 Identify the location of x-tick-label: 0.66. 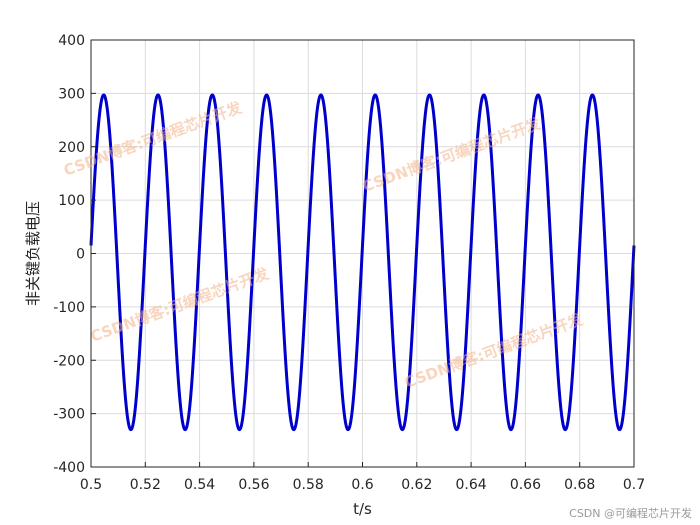
(525, 485).